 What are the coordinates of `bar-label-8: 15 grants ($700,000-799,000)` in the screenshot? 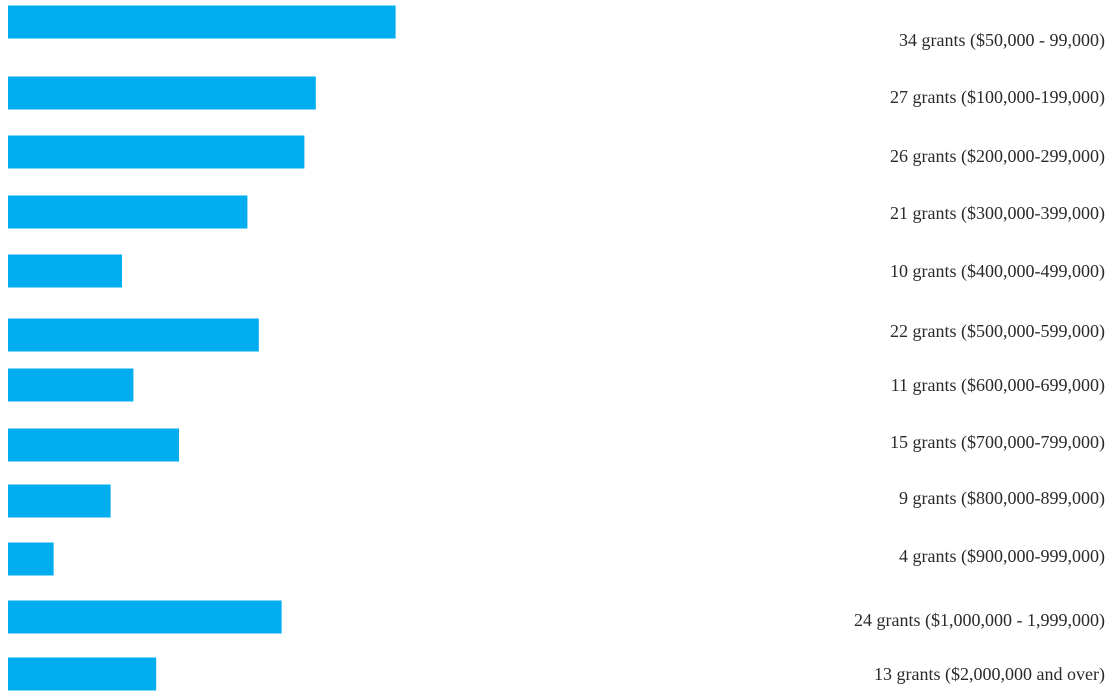 It's located at (997, 442).